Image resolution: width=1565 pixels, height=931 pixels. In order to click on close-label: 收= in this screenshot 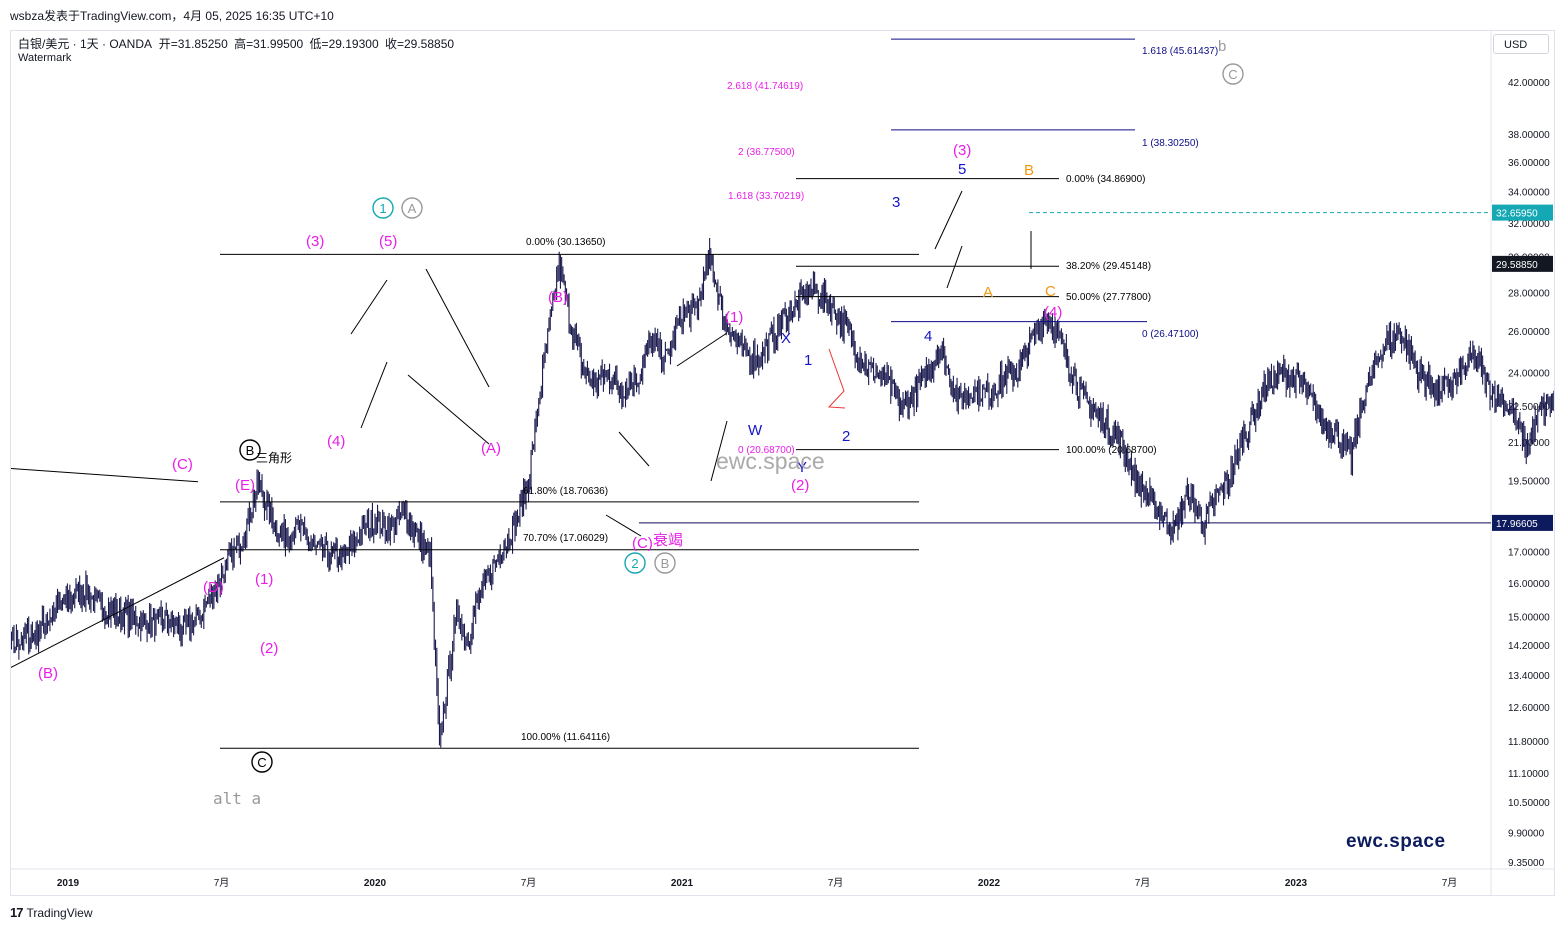, I will do `click(394, 44)`.